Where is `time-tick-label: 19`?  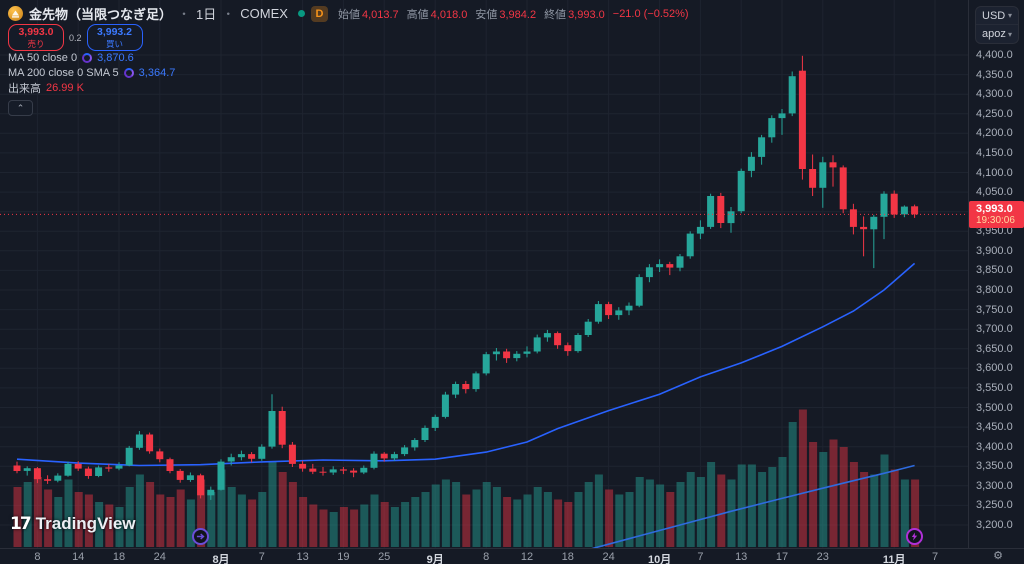
time-tick-label: 19 is located at coordinates (343, 557).